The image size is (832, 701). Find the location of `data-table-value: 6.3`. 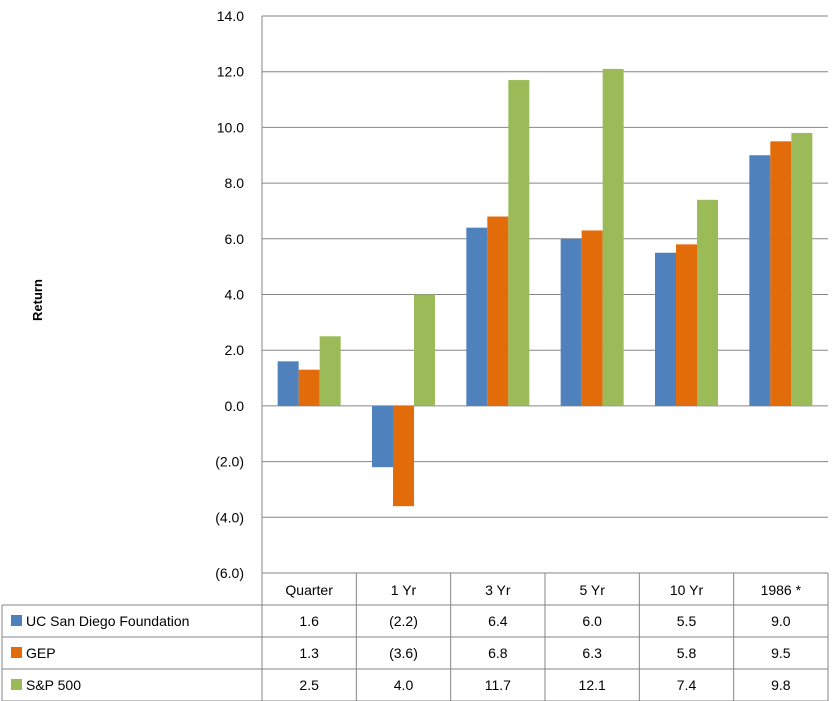

data-table-value: 6.3 is located at coordinates (592, 653).